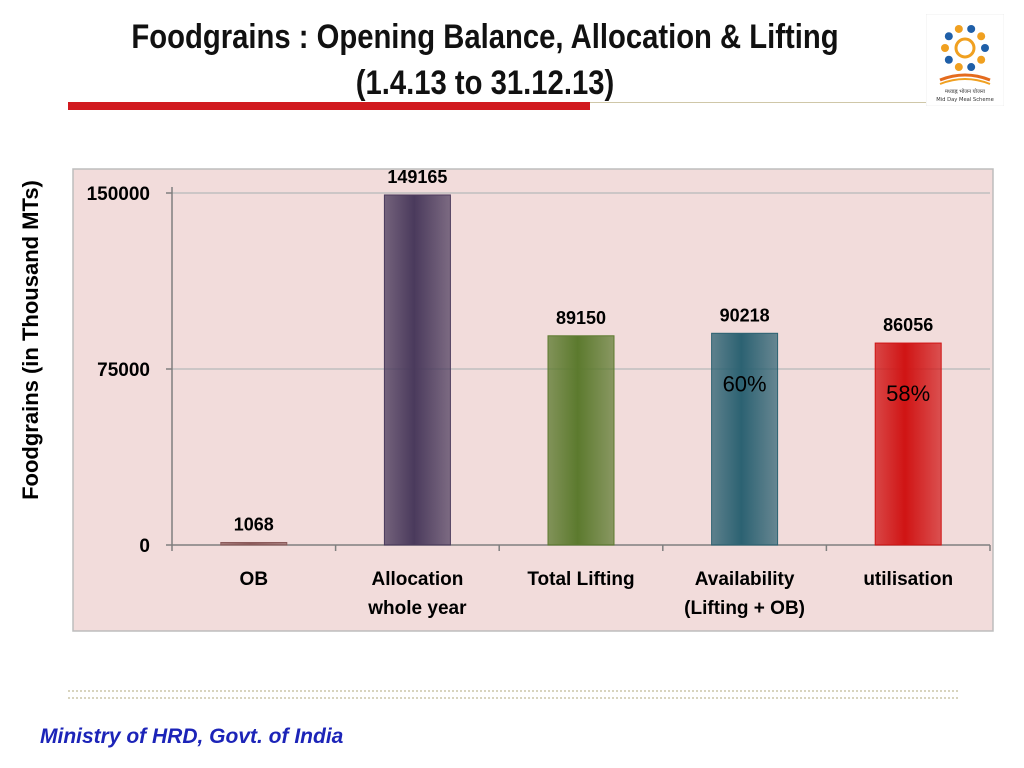  Describe the element at coordinates (580, 579) in the screenshot. I see `x-tick-label: Total Lifting` at that location.